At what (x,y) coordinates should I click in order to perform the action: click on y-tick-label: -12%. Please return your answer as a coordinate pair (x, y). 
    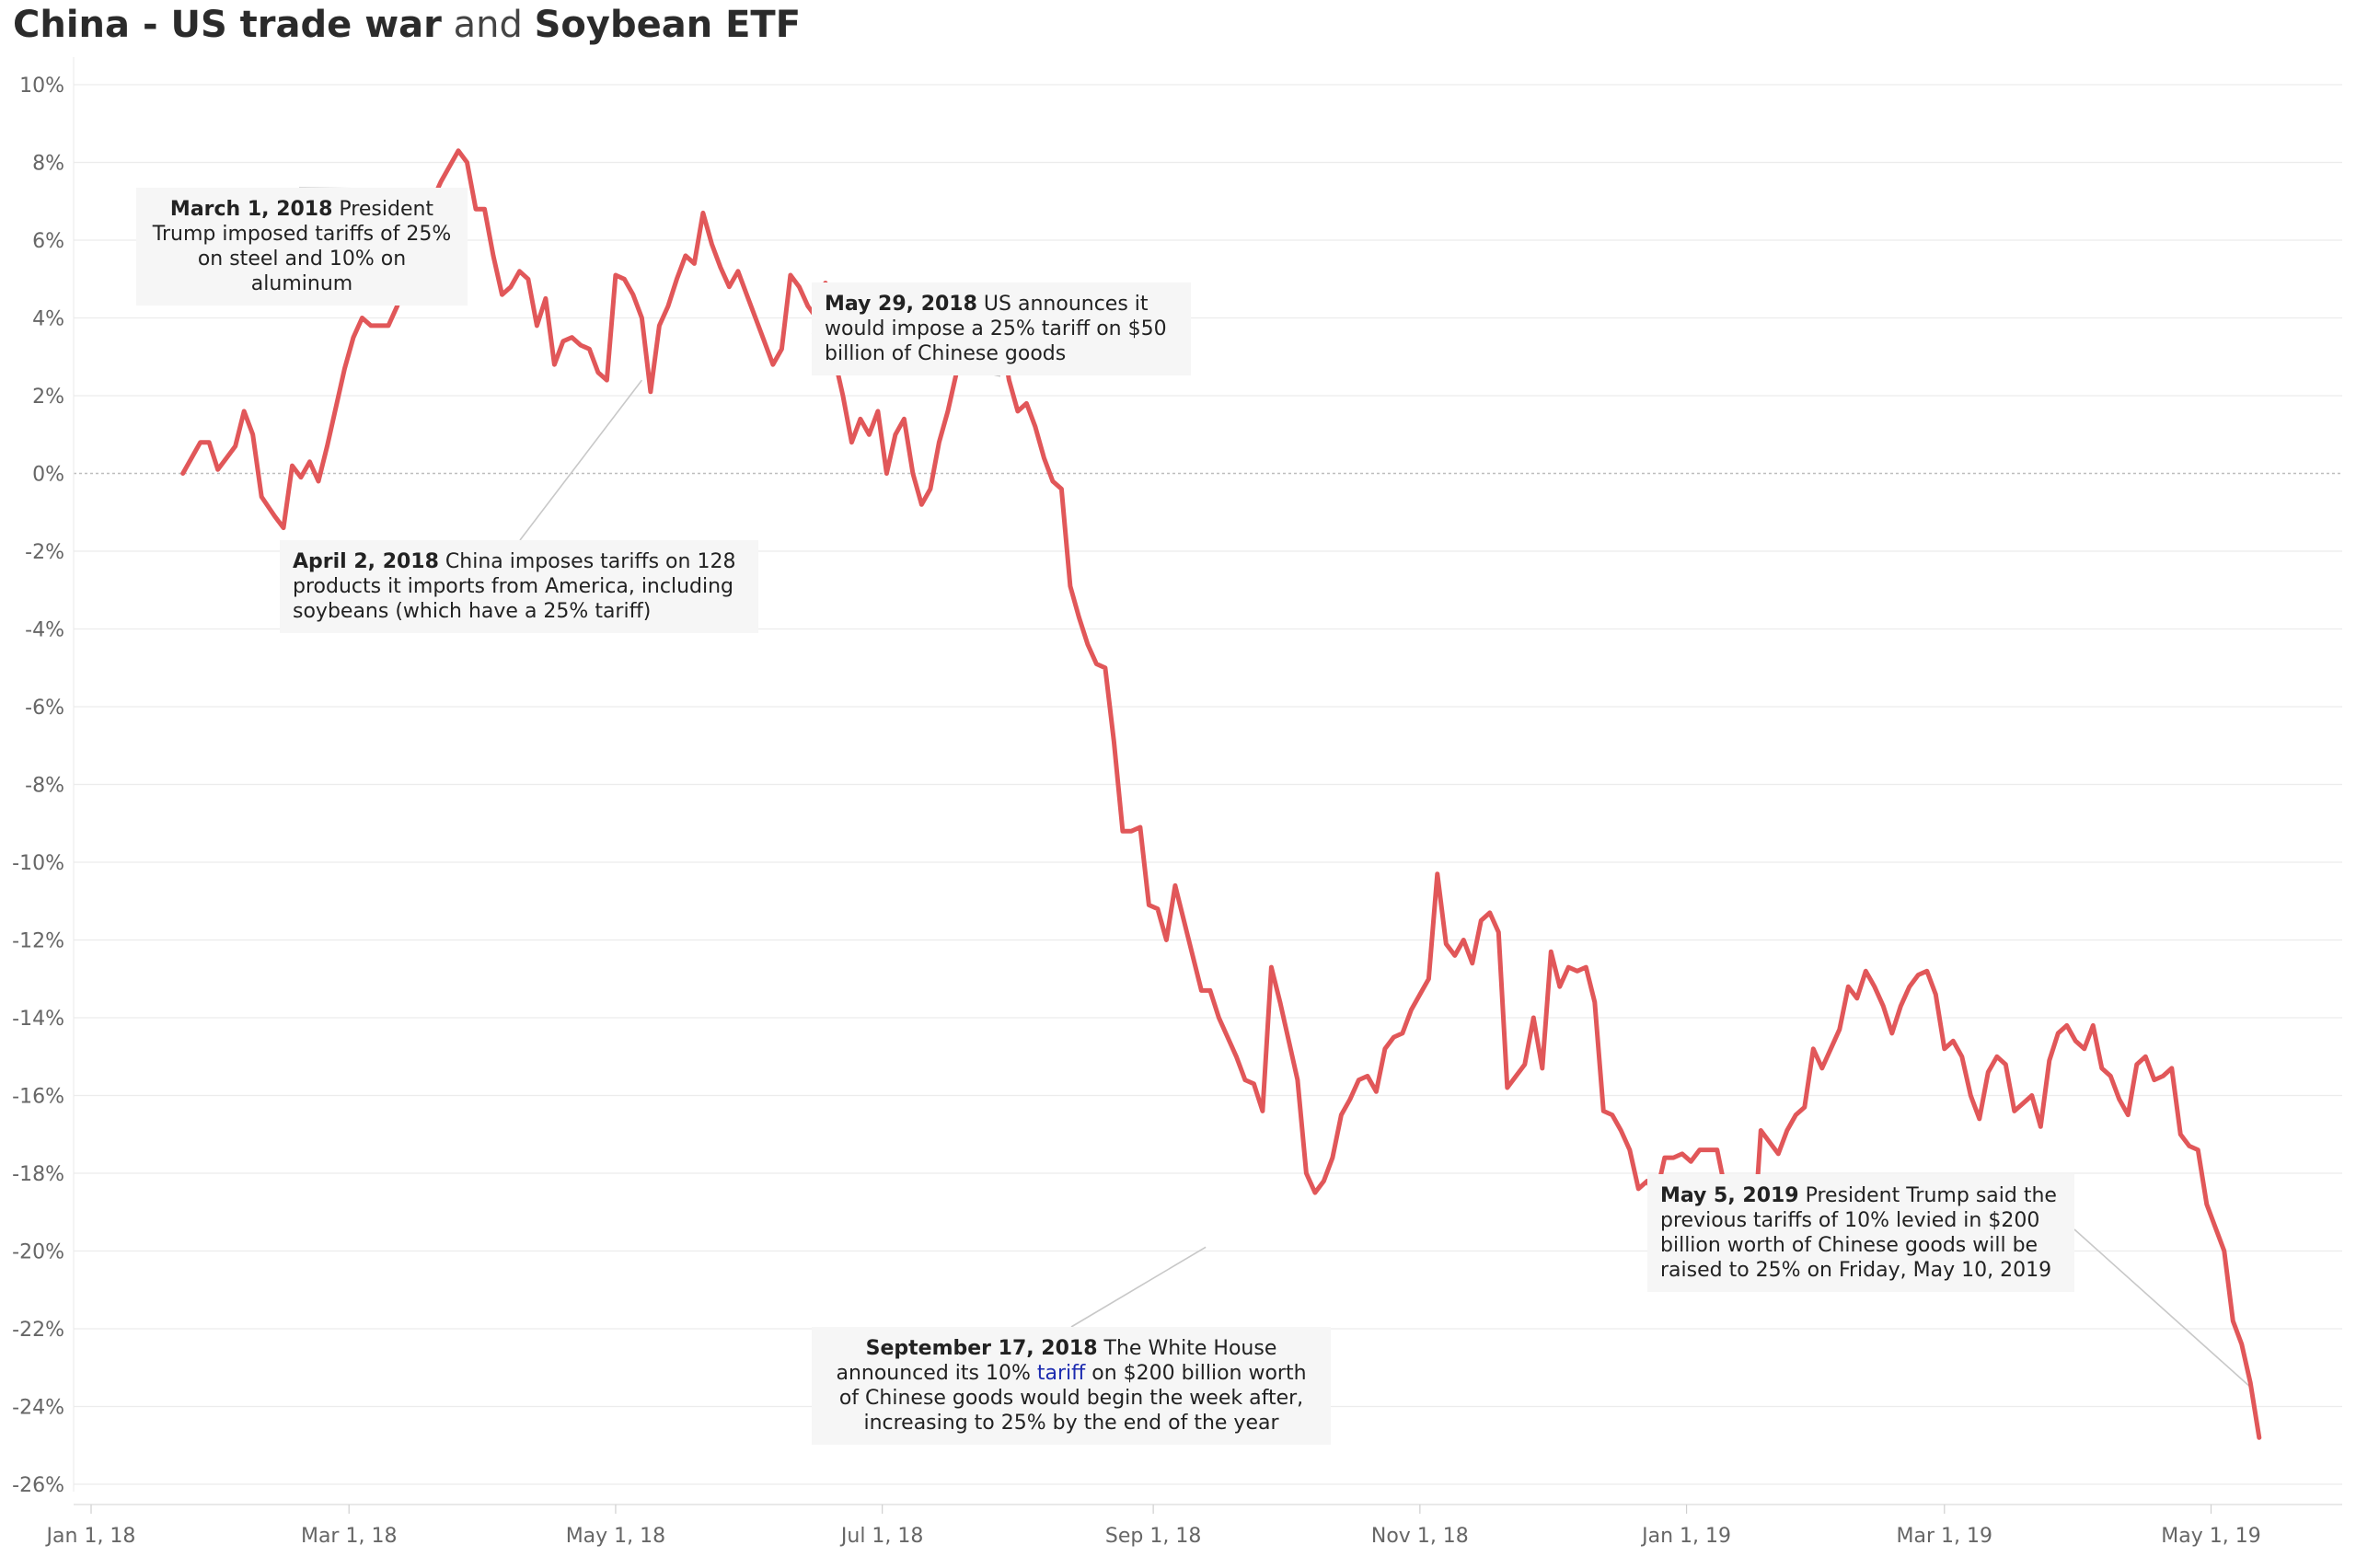
    Looking at the image, I should click on (38, 941).